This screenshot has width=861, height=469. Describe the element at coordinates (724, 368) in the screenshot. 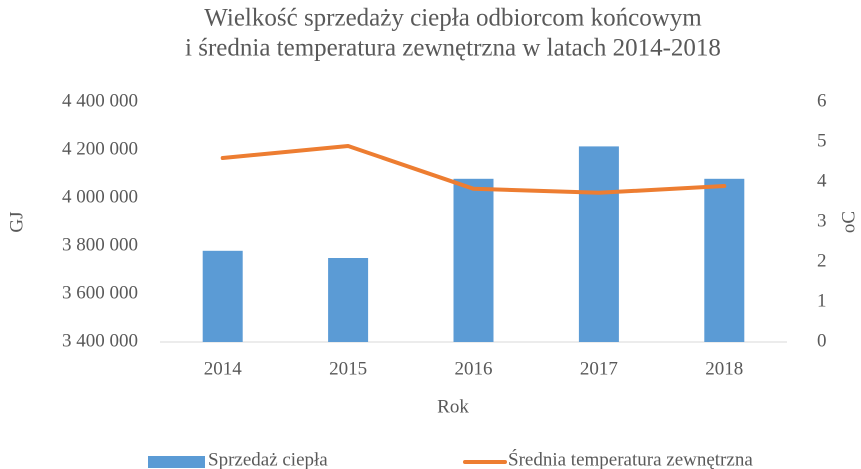

I see `x-tick-label: 2018` at that location.